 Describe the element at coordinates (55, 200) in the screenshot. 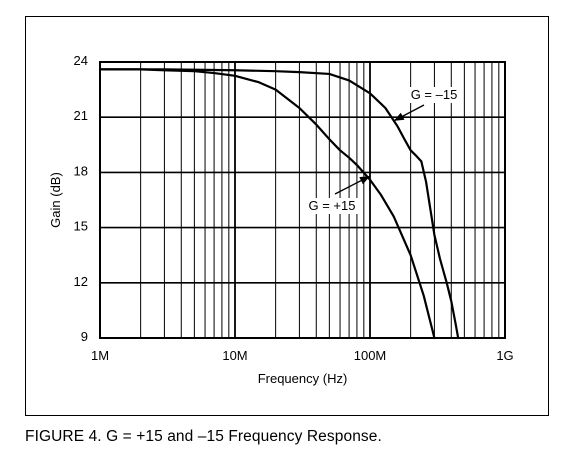

I see `y-axis-label: Gain (dB)` at that location.